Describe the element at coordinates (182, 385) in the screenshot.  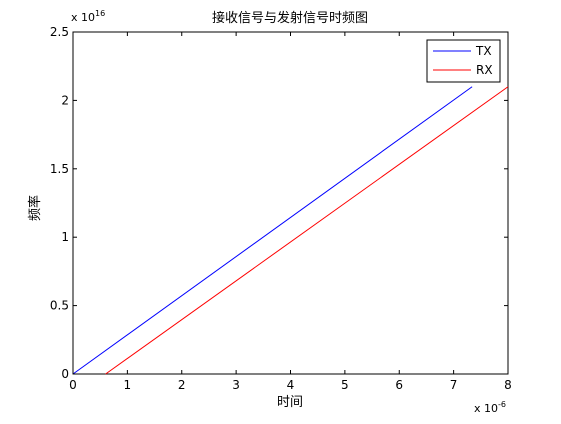
I see `x-tick-label: 2` at that location.